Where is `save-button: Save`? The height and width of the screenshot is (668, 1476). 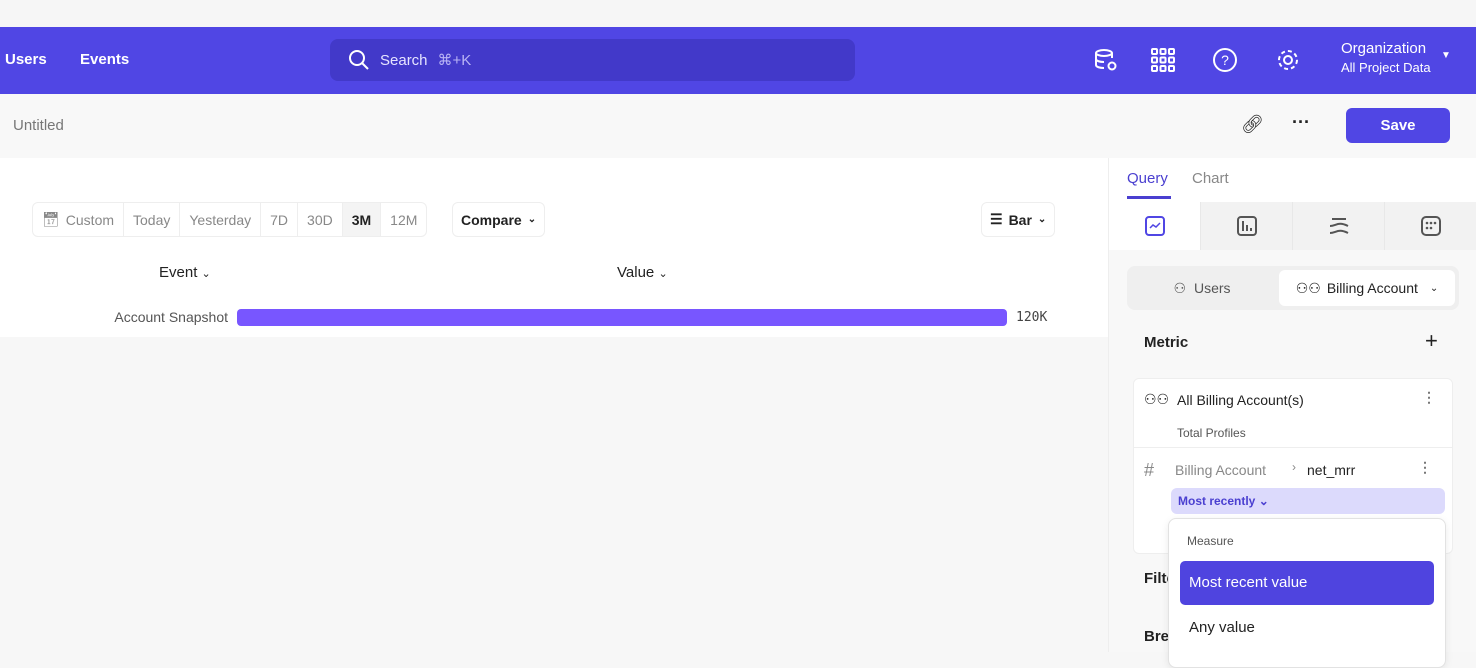
save-button: Save is located at coordinates (1398, 125).